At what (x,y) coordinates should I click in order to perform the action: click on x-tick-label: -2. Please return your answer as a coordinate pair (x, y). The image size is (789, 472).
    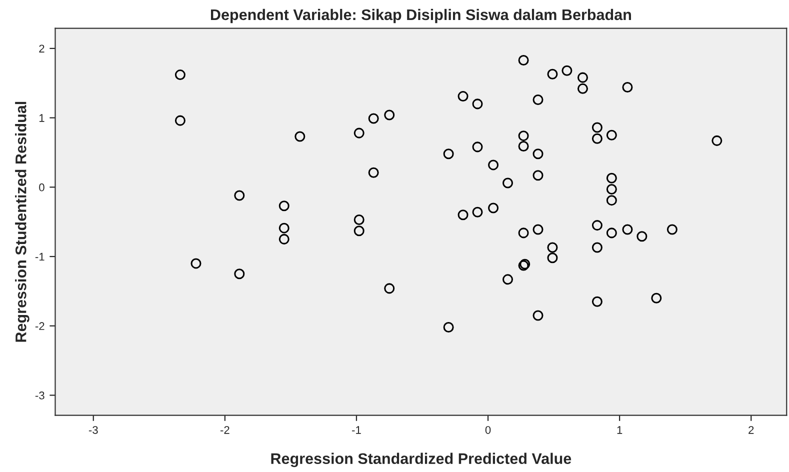
    Looking at the image, I should click on (225, 430).